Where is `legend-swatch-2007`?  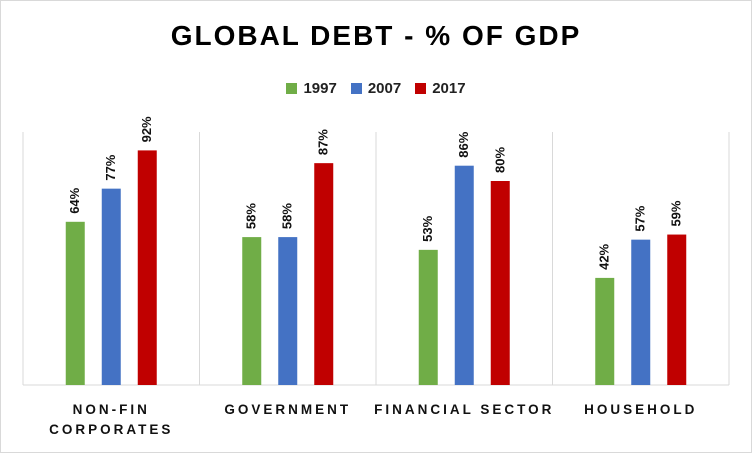
legend-swatch-2007 is located at coordinates (356, 88).